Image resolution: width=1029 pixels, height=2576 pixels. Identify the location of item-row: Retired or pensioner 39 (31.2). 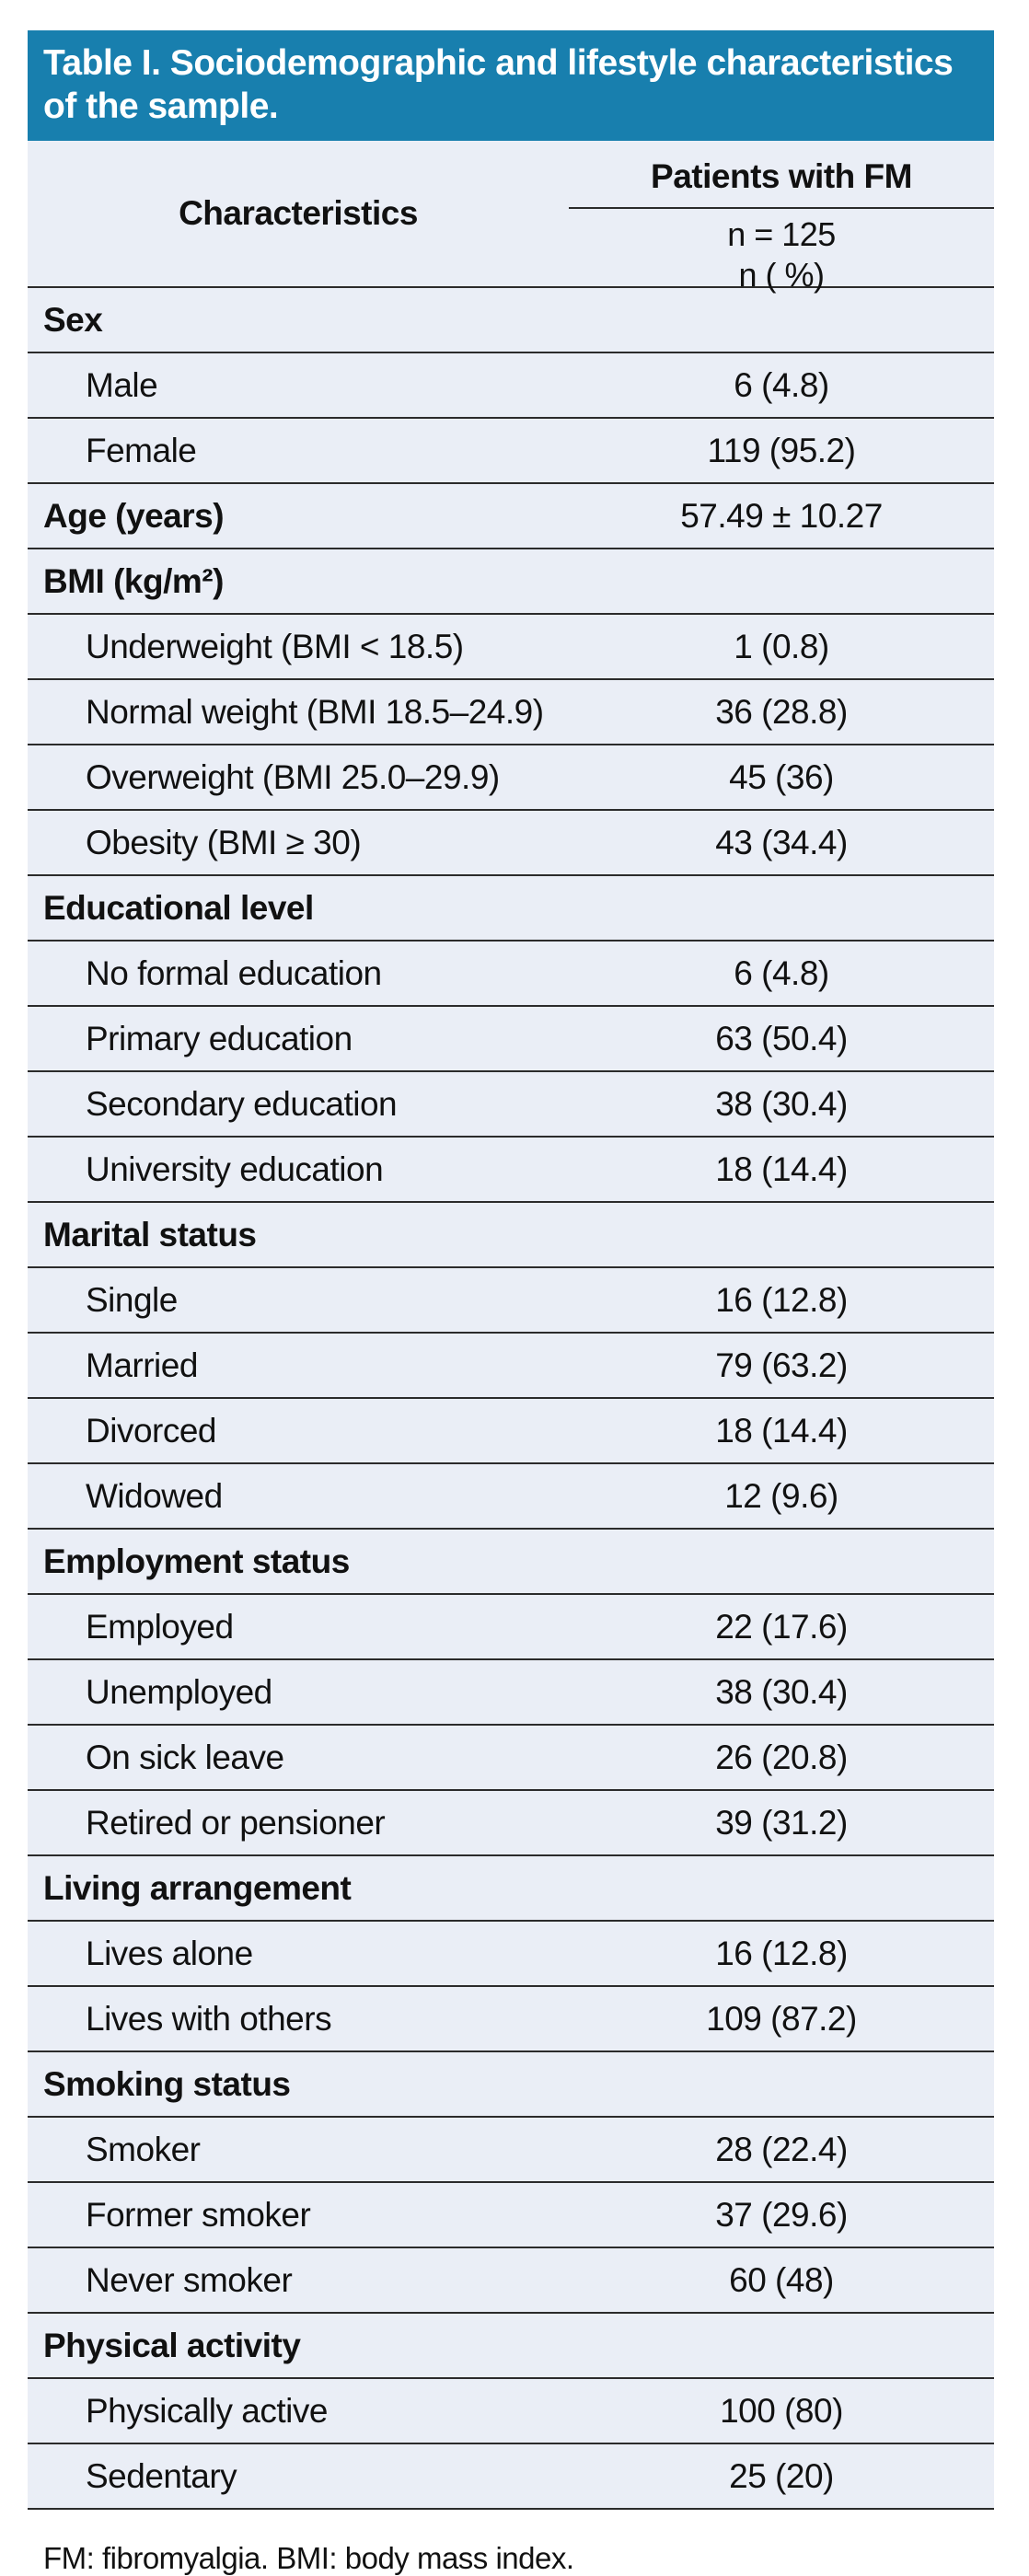
(511, 1822).